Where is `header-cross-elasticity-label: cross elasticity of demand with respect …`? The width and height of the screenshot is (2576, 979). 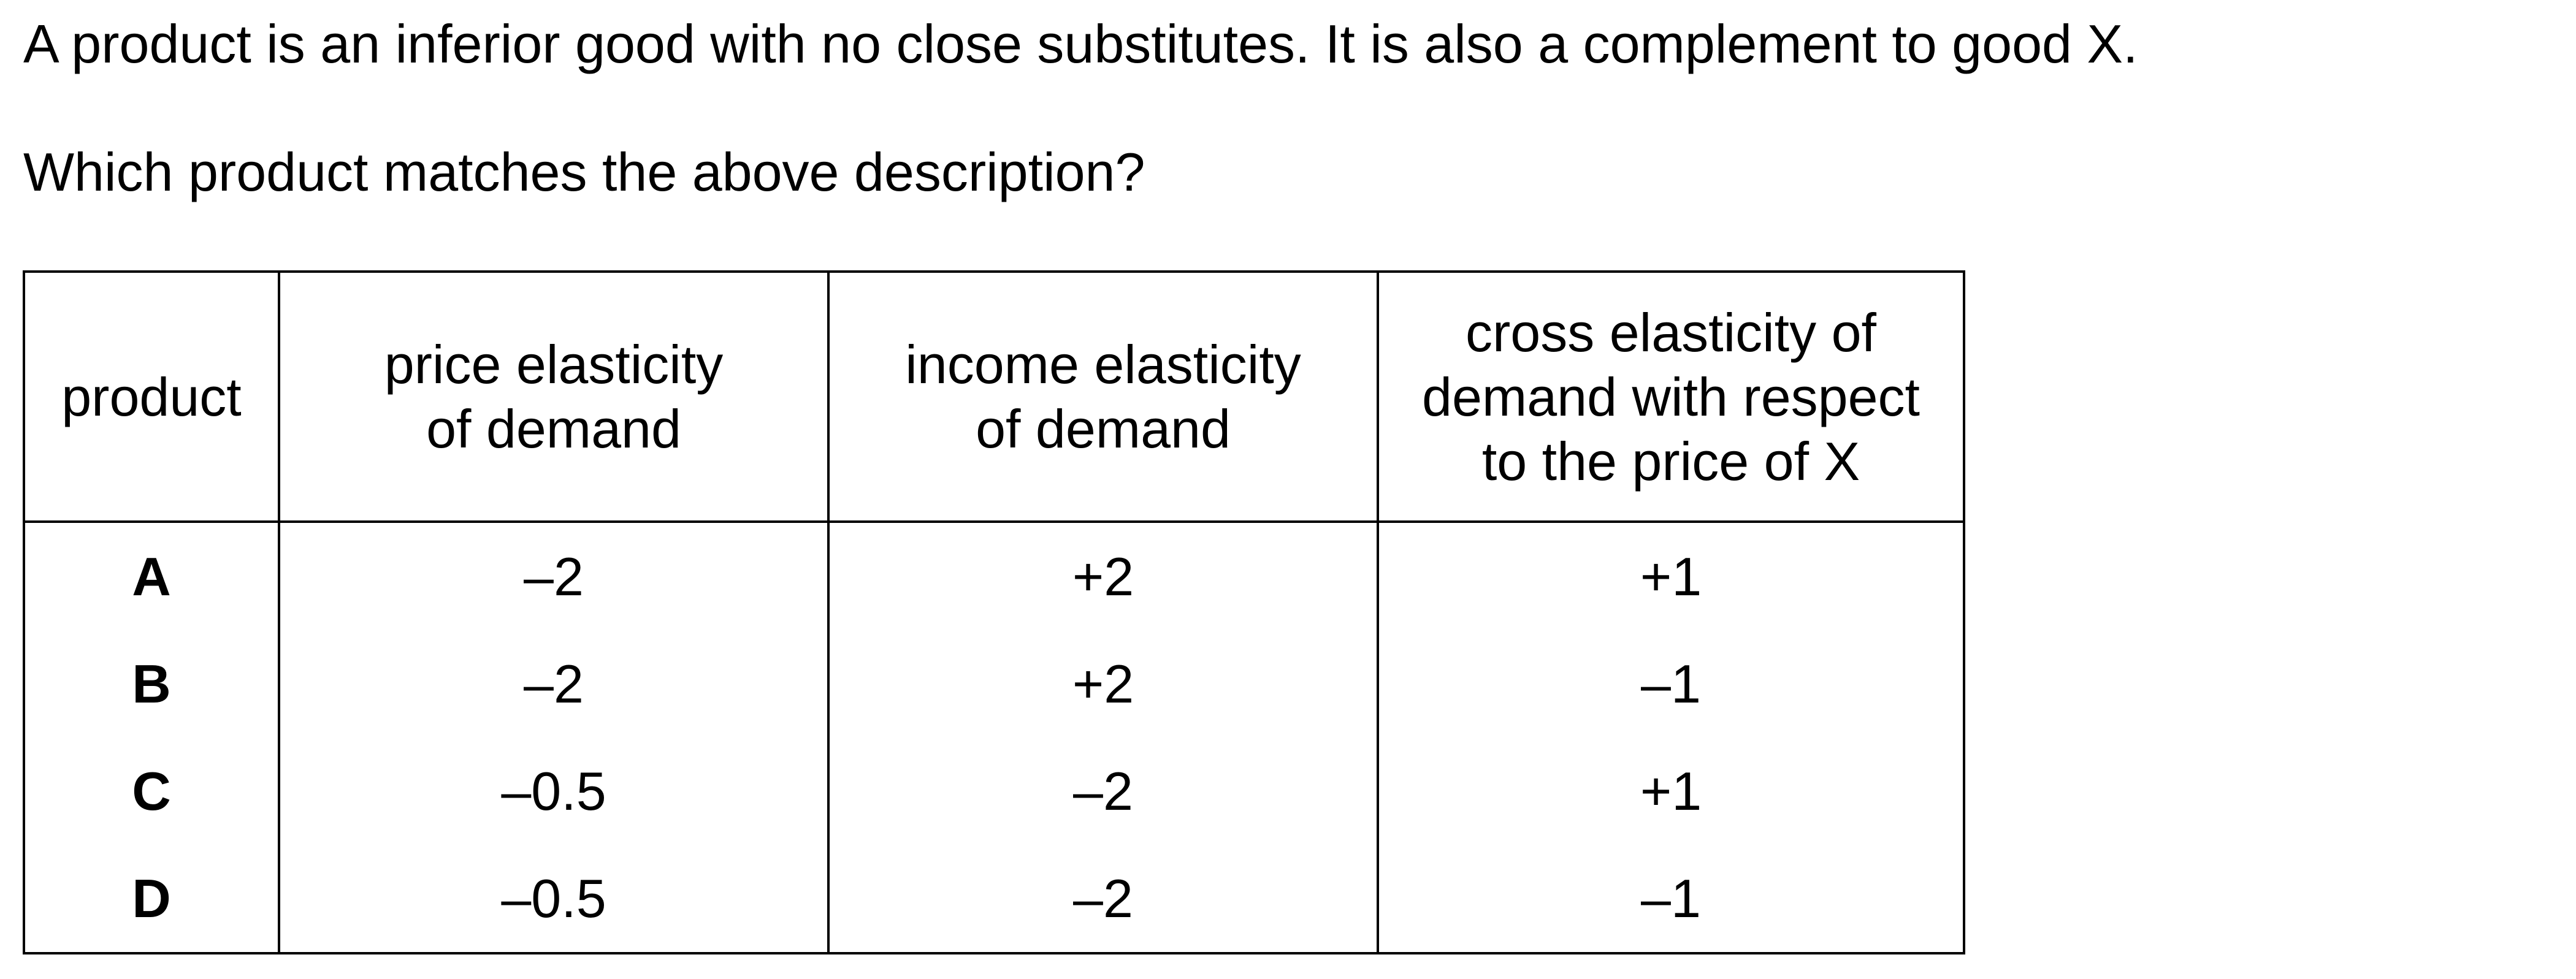 header-cross-elasticity-label: cross elasticity of demand with respect … is located at coordinates (1671, 397).